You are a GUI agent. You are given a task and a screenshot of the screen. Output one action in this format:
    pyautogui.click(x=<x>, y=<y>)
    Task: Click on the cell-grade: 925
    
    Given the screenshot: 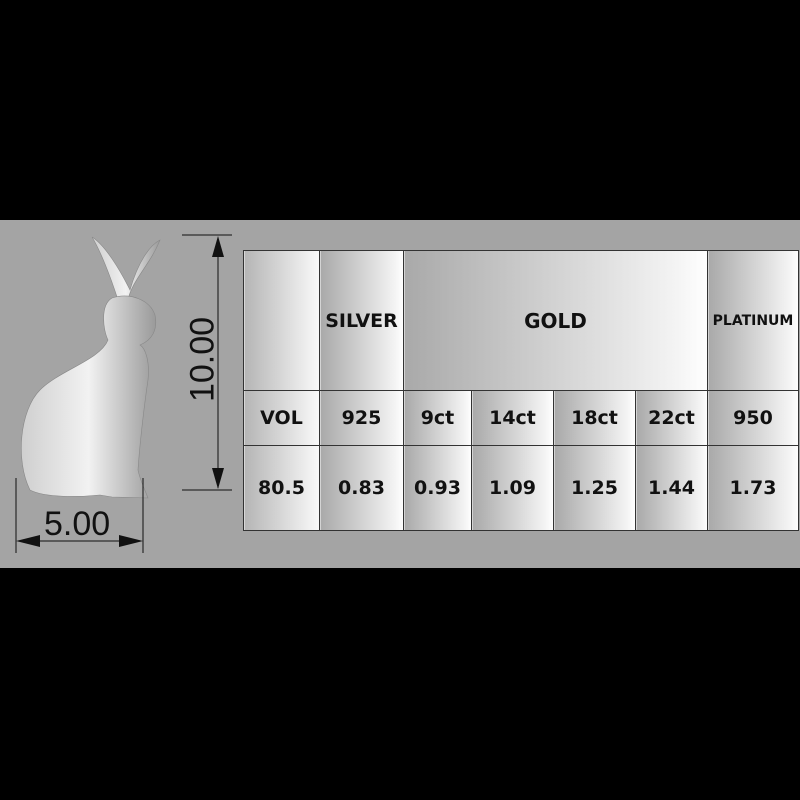 What is the action you would take?
    pyautogui.click(x=361, y=418)
    